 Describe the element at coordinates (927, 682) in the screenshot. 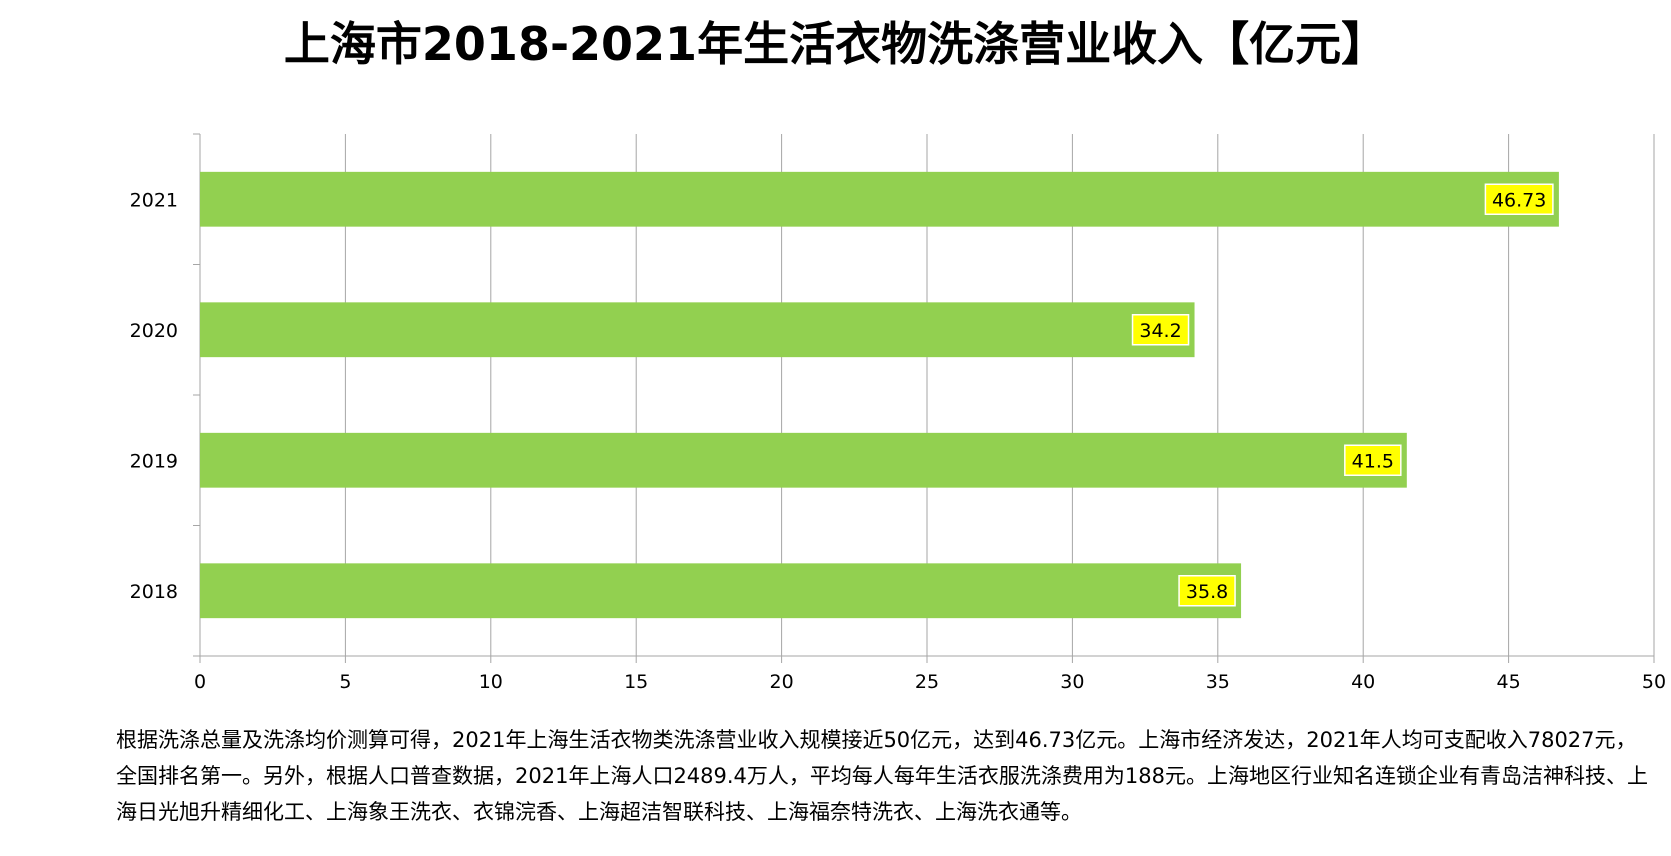

I see `x-tick-label: 25` at that location.